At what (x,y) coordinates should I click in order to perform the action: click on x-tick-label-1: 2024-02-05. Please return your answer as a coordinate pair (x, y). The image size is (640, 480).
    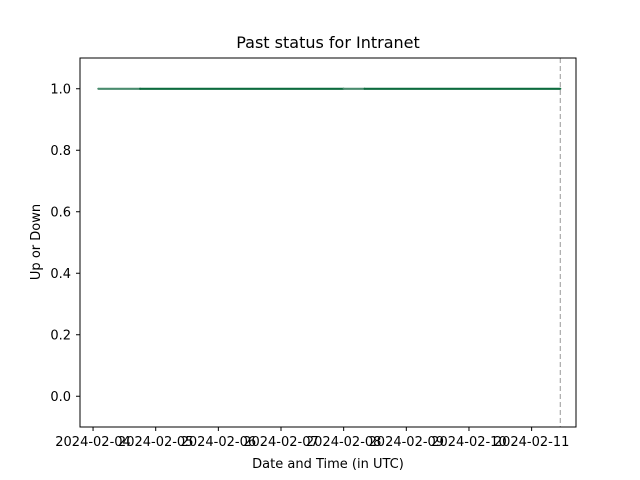
    Looking at the image, I should click on (156, 442).